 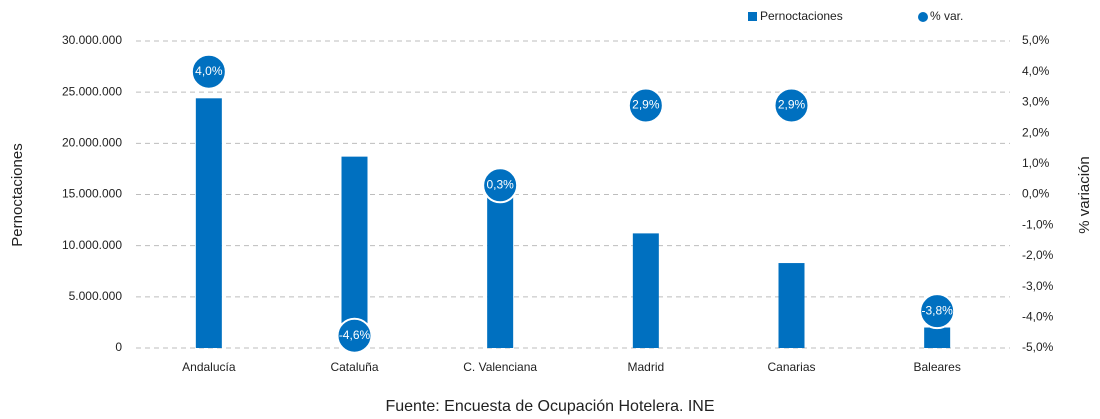 What do you see at coordinates (946, 16) in the screenshot?
I see `legend-label: % var.` at bounding box center [946, 16].